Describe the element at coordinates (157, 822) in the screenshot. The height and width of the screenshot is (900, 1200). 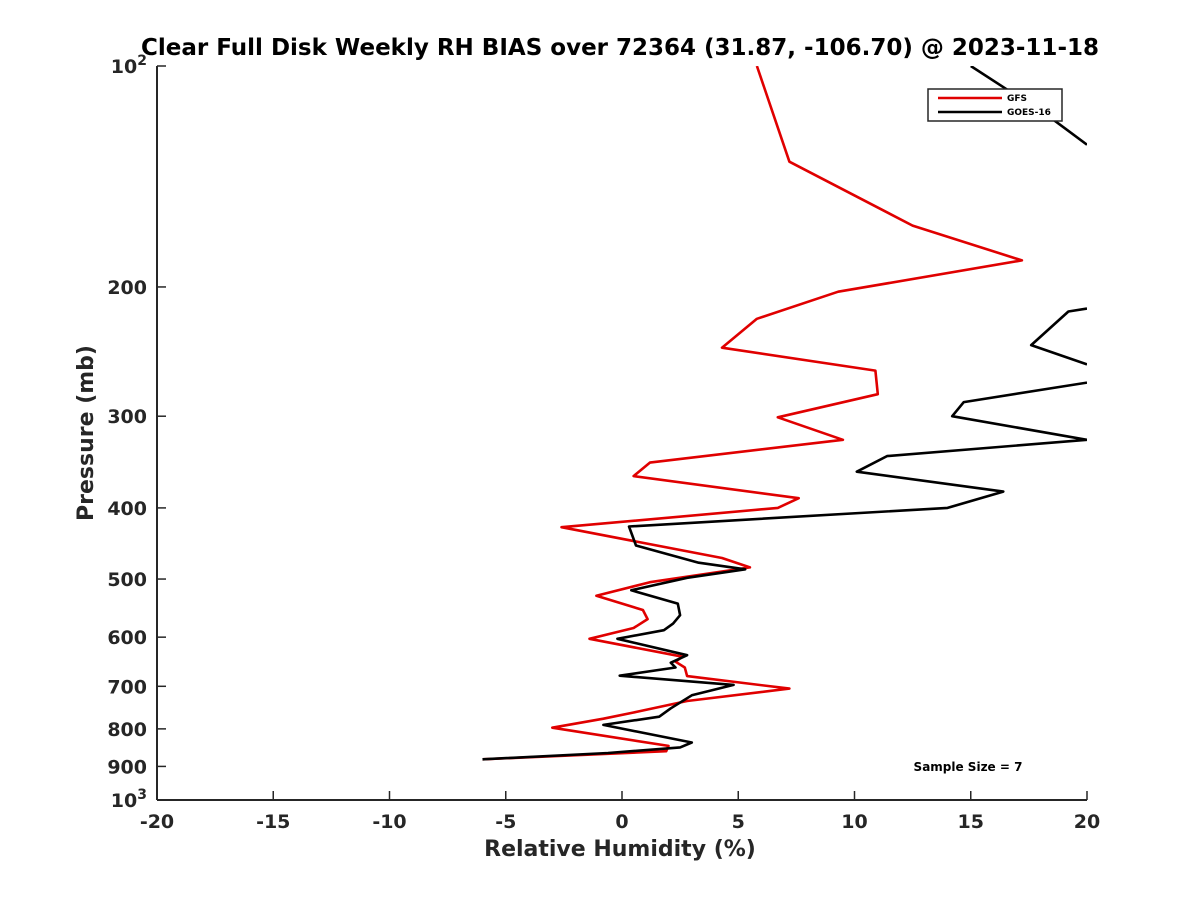
I see `x-tick-label: -20` at that location.